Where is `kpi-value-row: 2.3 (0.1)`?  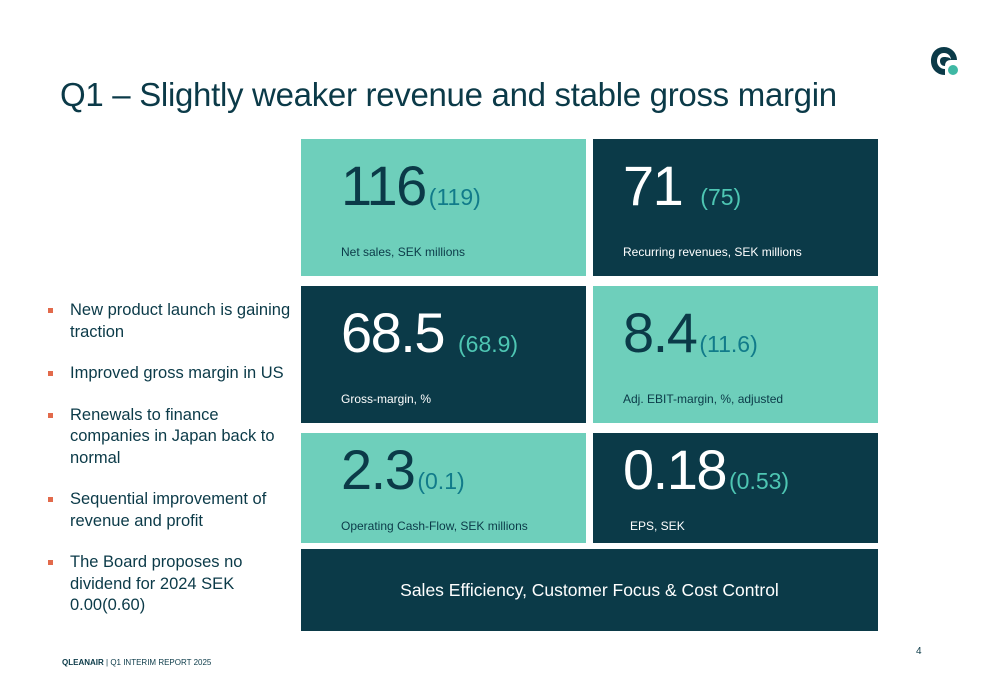
kpi-value-row: 2.3 (0.1) is located at coordinates (403, 469).